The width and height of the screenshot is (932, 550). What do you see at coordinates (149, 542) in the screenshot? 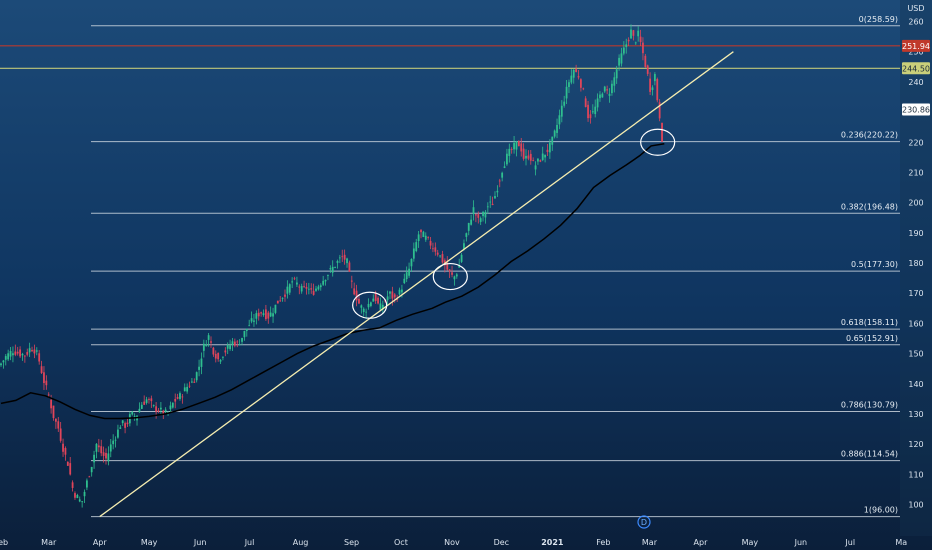
I see `x-tick-label: May` at bounding box center [149, 542].